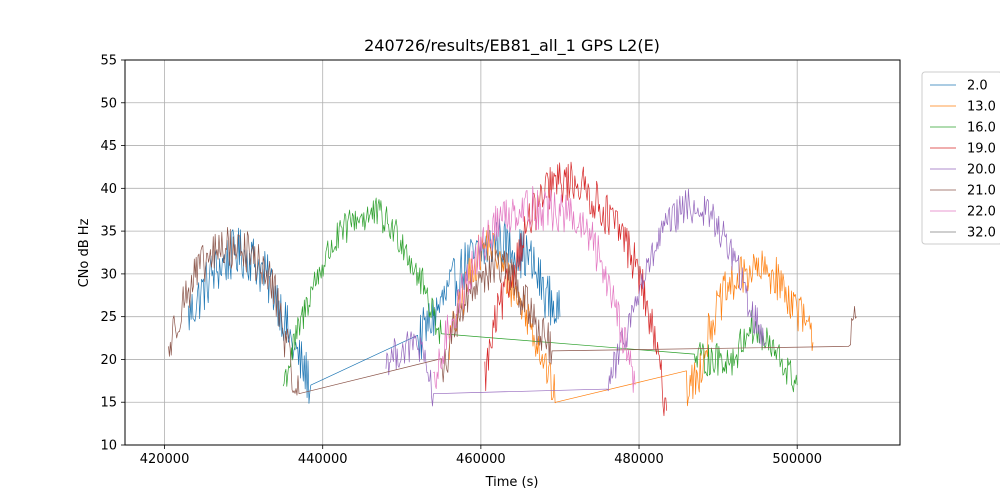 This screenshot has width=1000, height=500. What do you see at coordinates (108, 146) in the screenshot?
I see `y-tick-label: 45` at bounding box center [108, 146].